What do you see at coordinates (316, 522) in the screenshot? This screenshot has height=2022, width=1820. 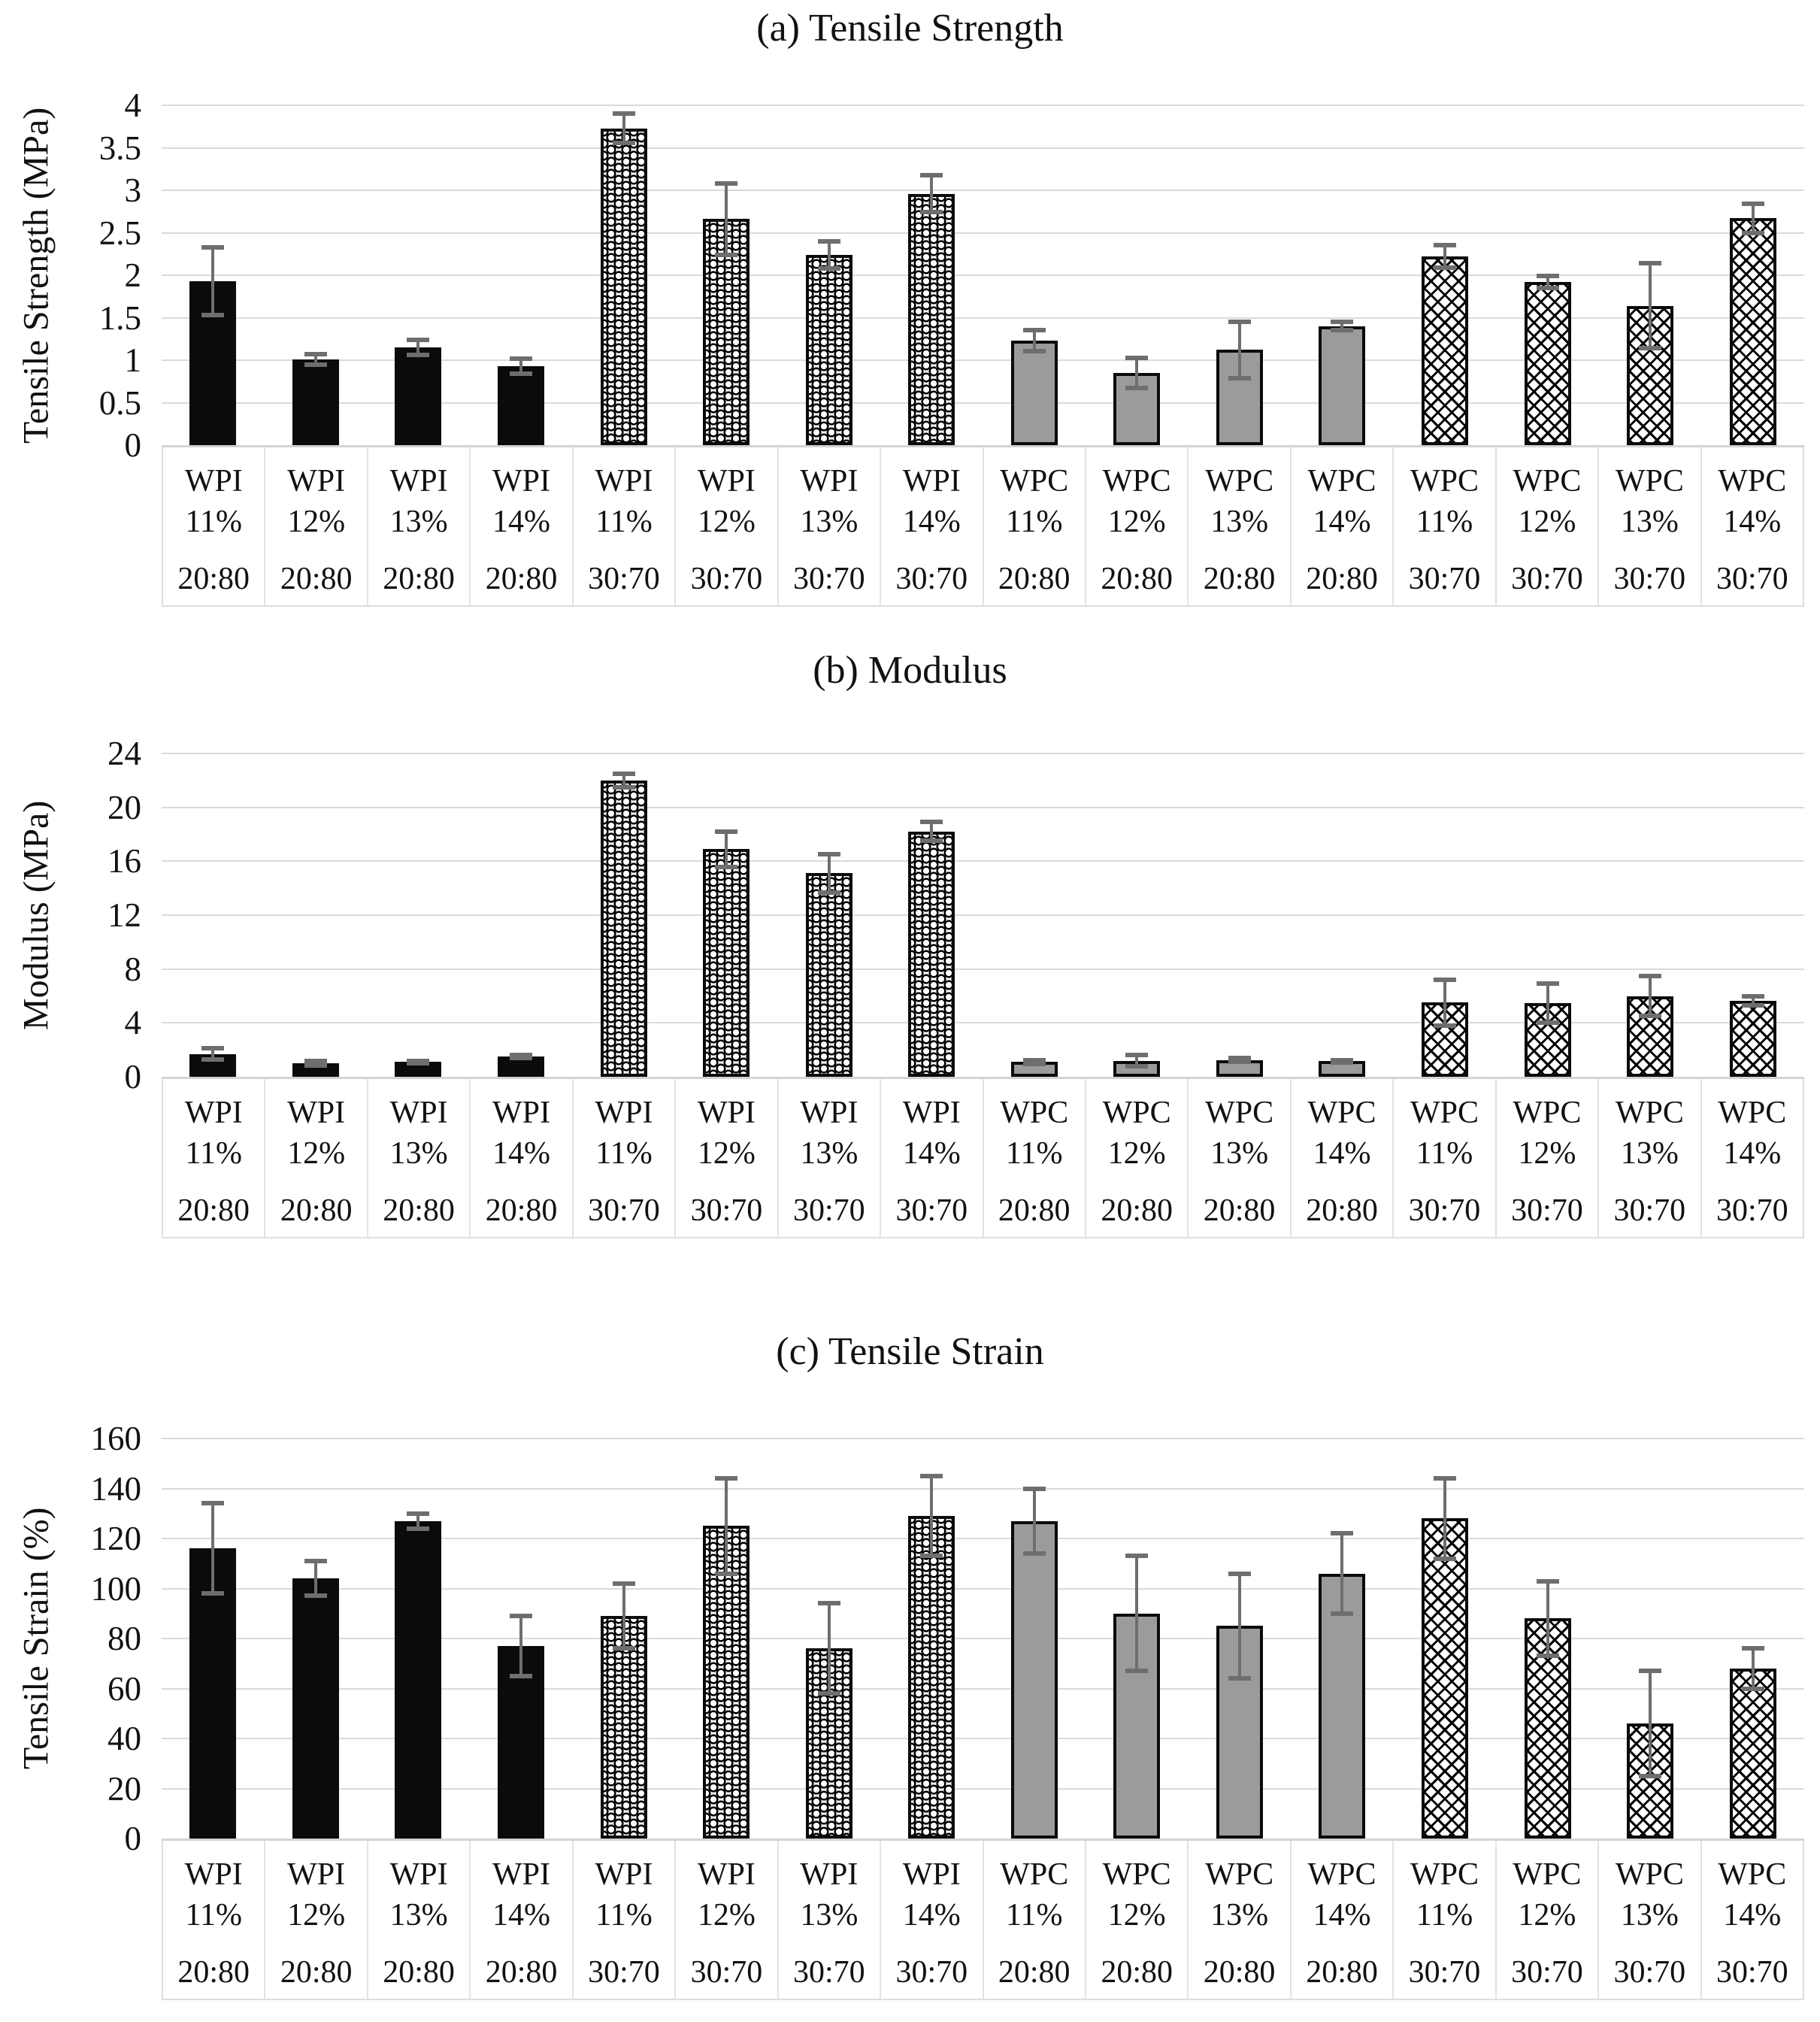 I see `category-concentration: 12%` at bounding box center [316, 522].